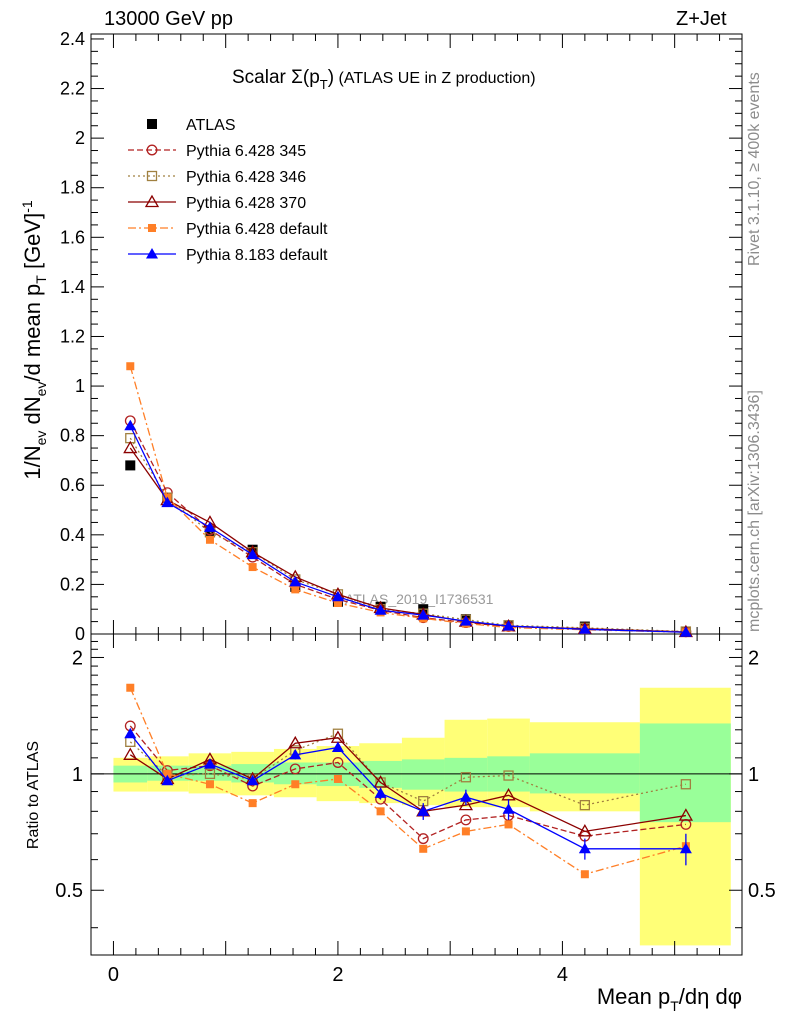 This screenshot has width=786, height=1024. I want to click on legend-marker-p346, so click(152, 176).